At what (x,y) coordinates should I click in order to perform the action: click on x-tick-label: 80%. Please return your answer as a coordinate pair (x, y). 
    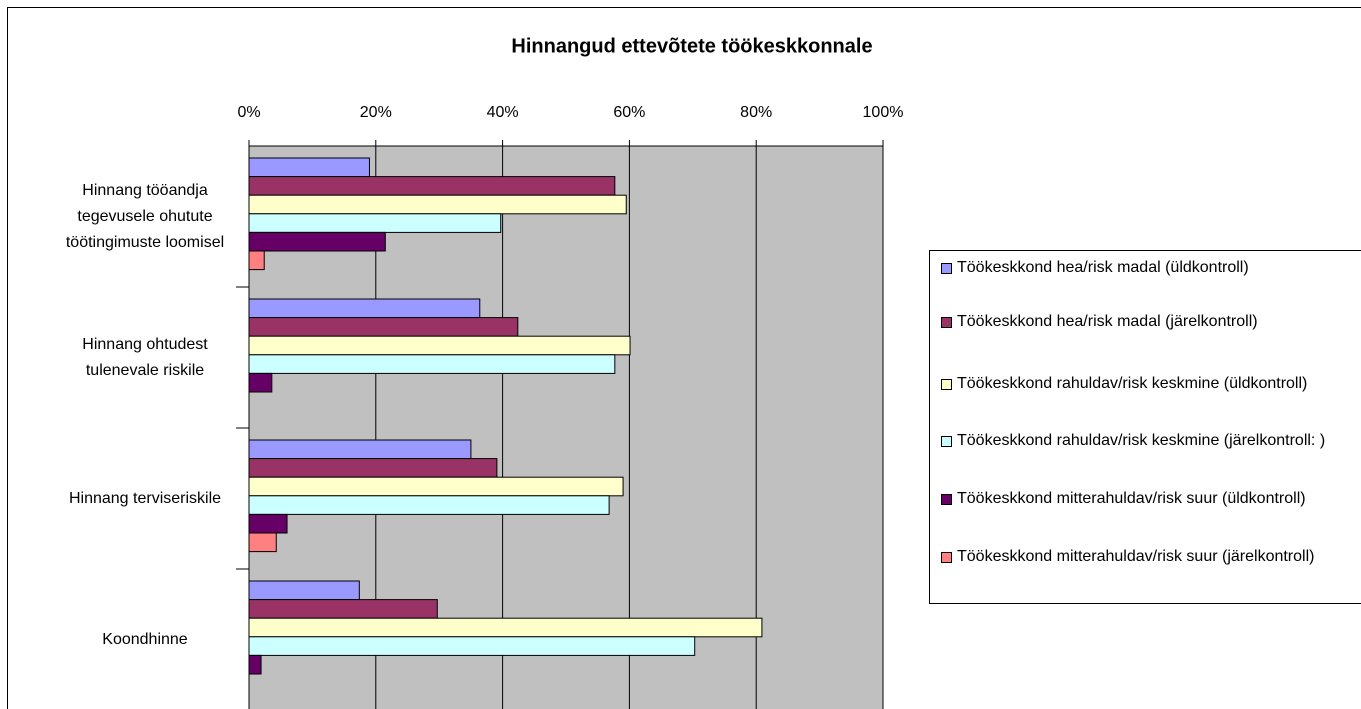
    Looking at the image, I should click on (756, 112).